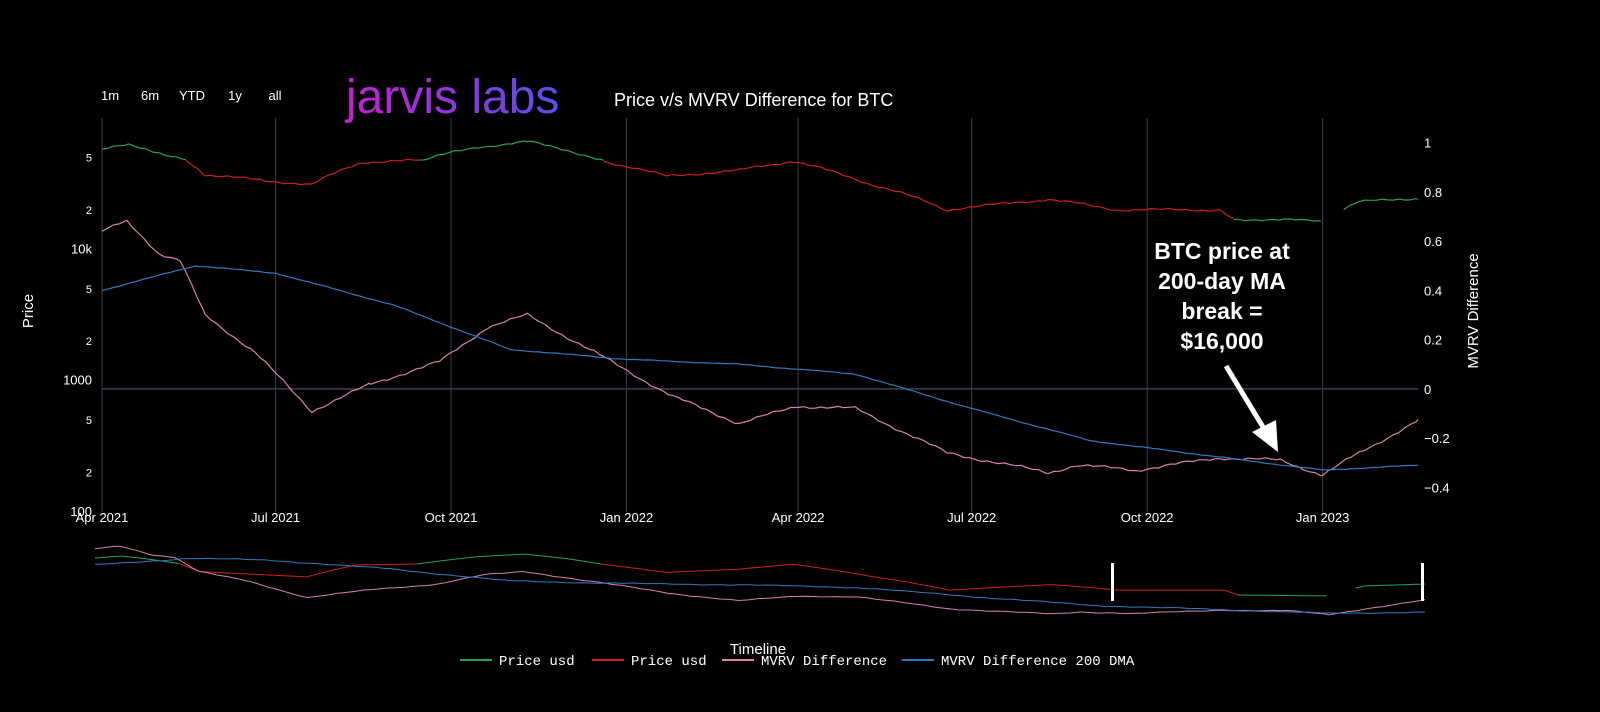  What do you see at coordinates (77, 336) in the screenshot?
I see `y-axis-left-ticks: 100 2 5 1000 2 5 10k 2 5` at bounding box center [77, 336].